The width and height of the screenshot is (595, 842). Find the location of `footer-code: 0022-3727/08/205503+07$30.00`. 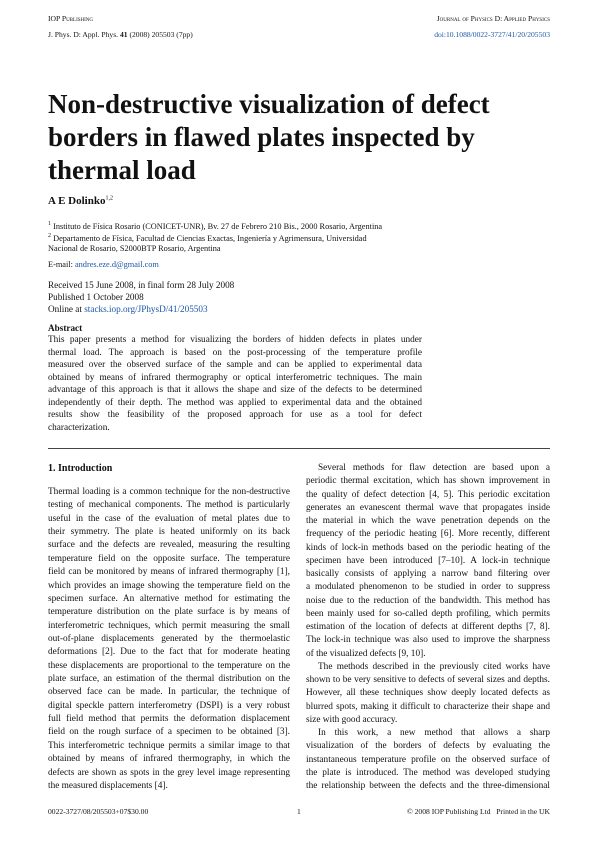

footer-code: 0022-3727/08/205503+07$30.00 is located at coordinates (98, 811).